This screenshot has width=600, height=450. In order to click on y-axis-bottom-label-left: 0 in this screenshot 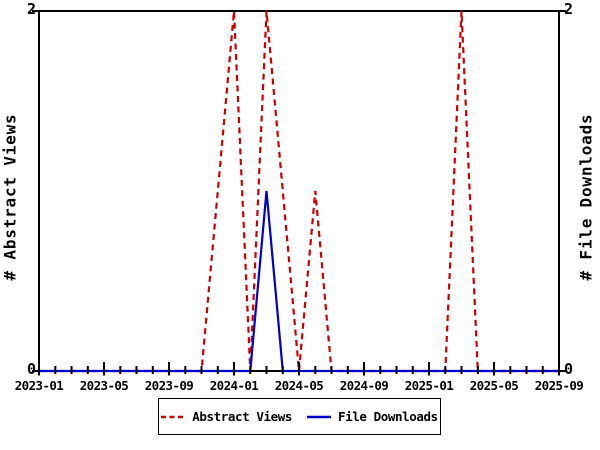, I will do `click(31, 369)`.